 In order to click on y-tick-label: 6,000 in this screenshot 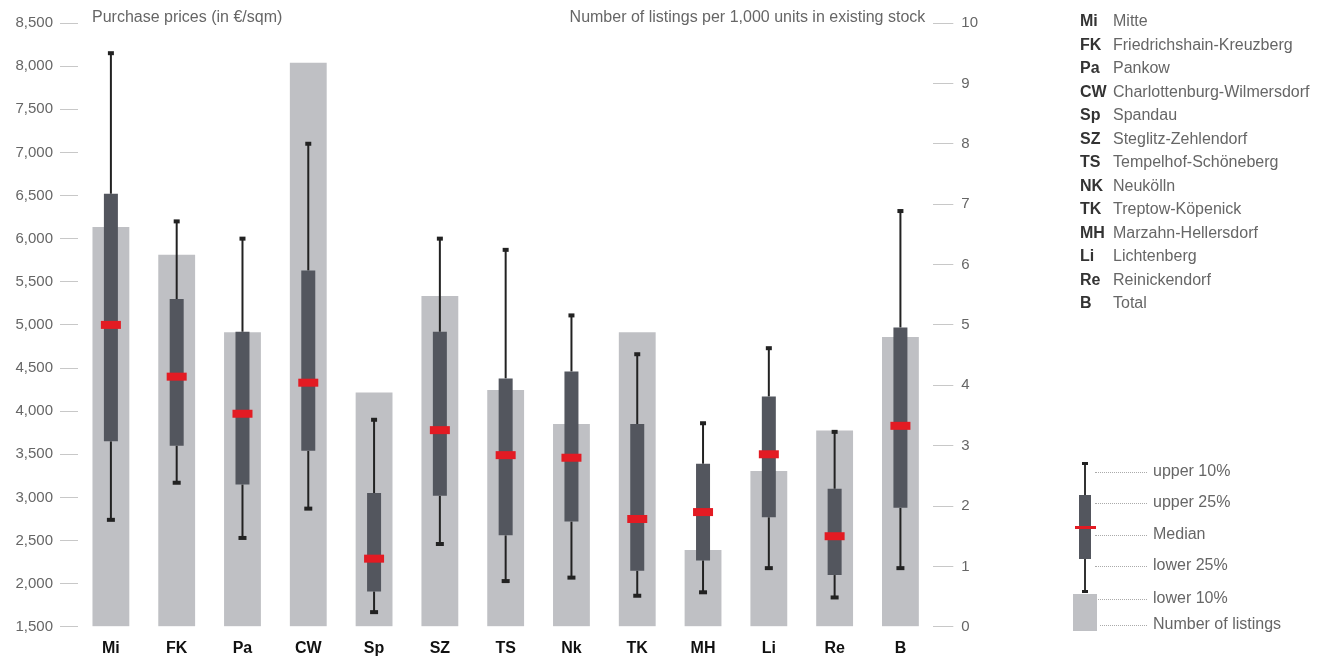, I will do `click(34, 237)`.